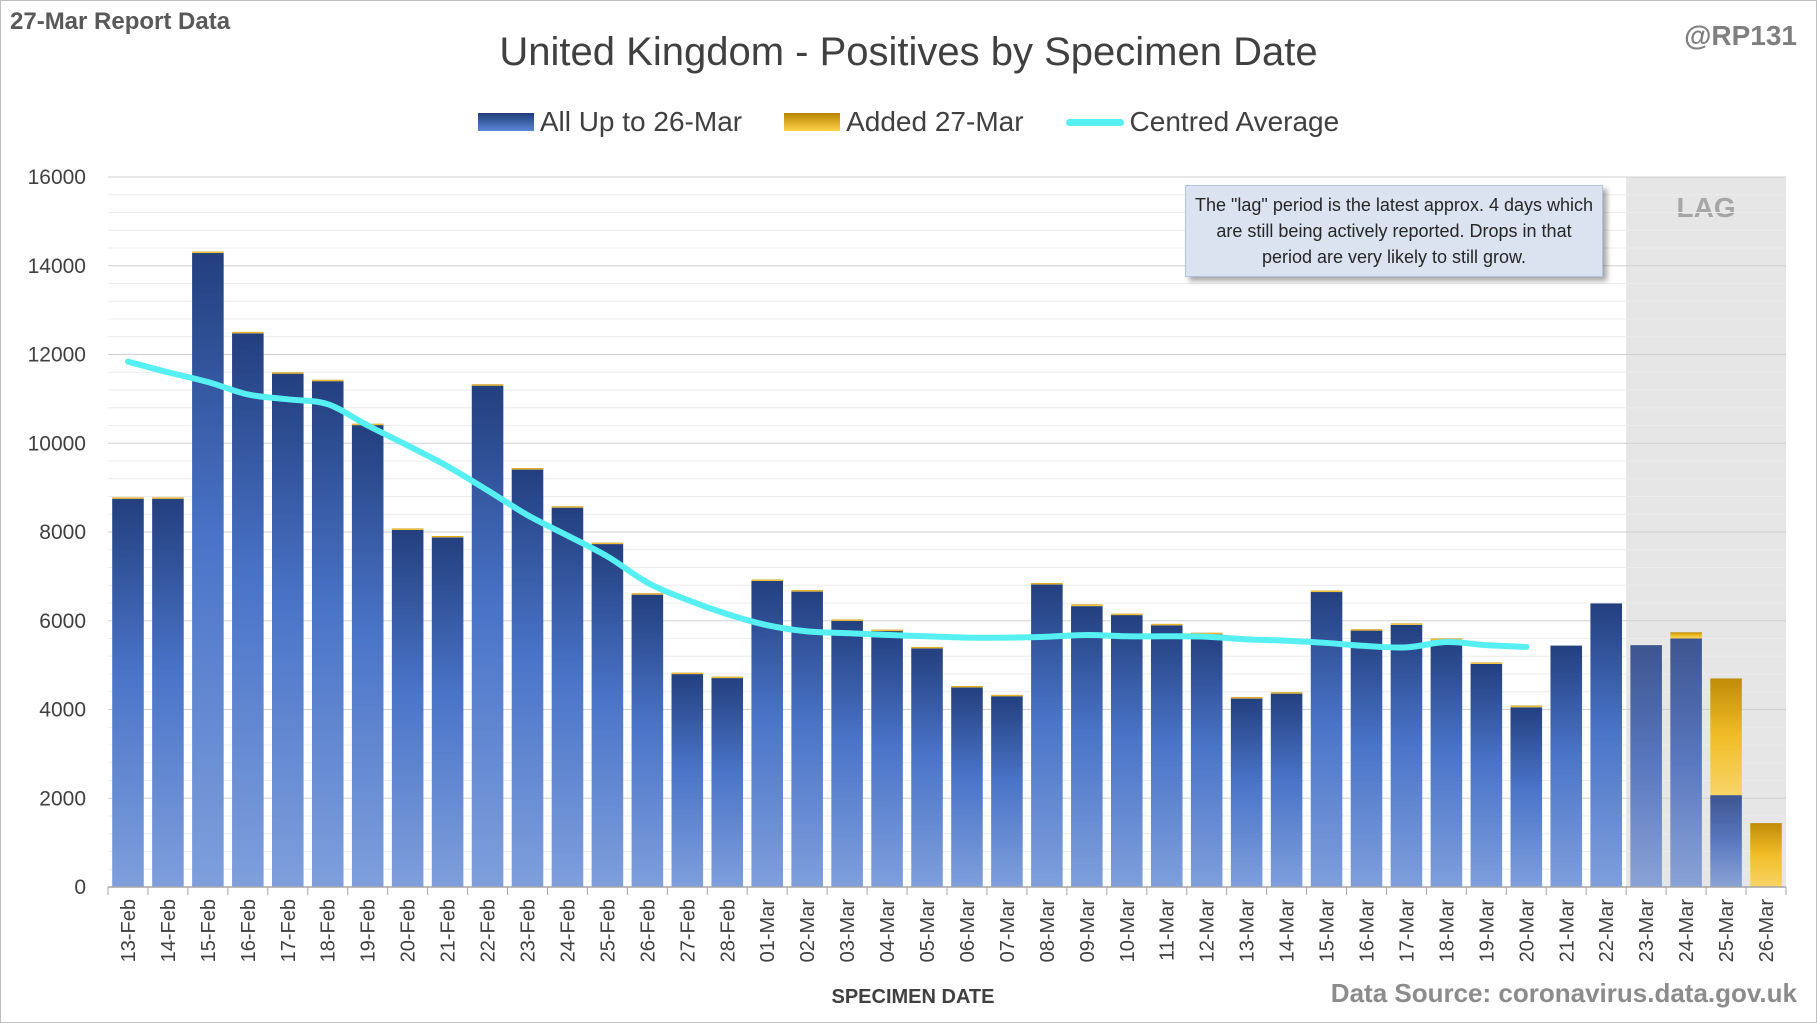  What do you see at coordinates (129, 930) in the screenshot?
I see `x-tick-label: 13-Feb` at bounding box center [129, 930].